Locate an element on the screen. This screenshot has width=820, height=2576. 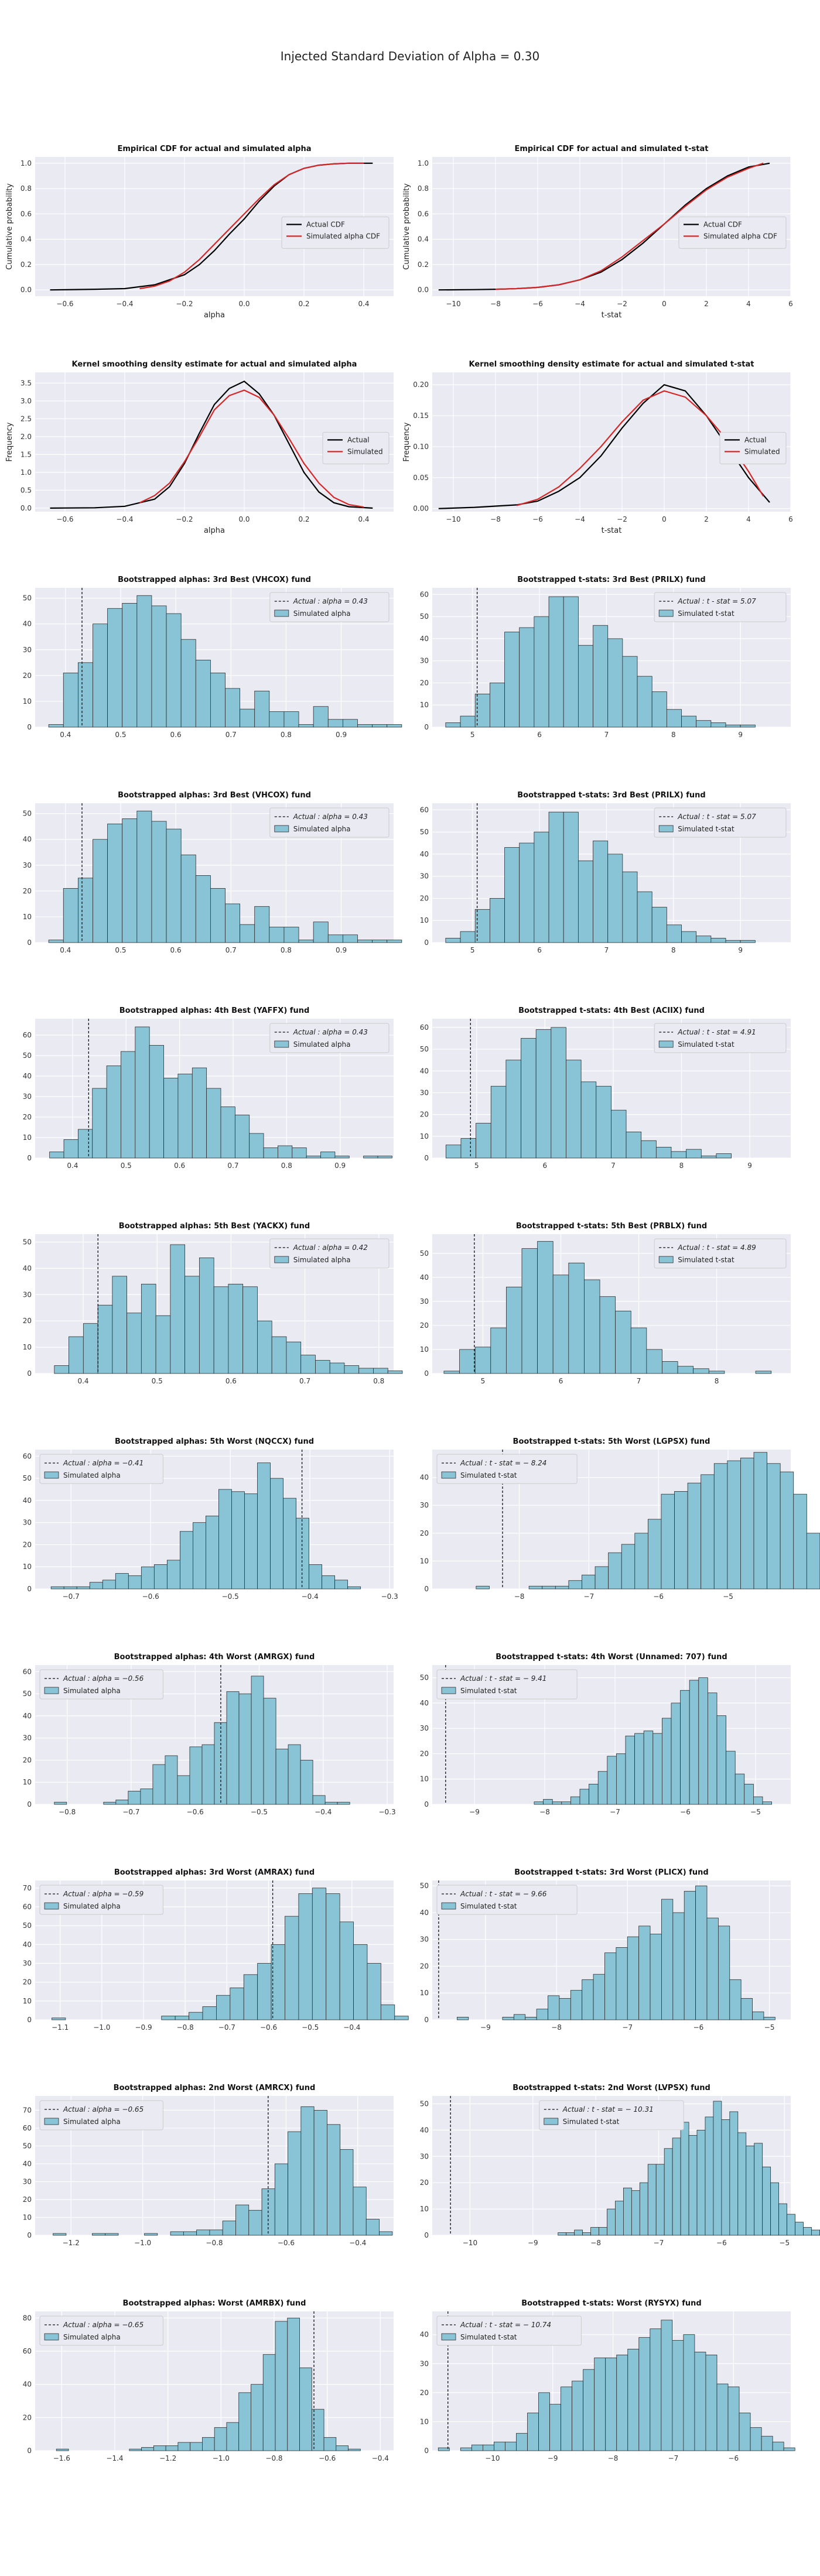
x-tick-label: −2 is located at coordinates (622, 304).